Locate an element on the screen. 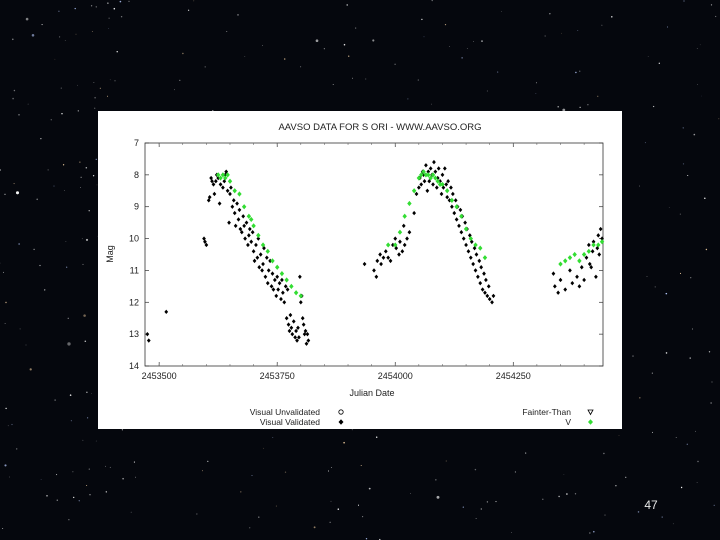  x-tick-label: 2454250 is located at coordinates (513, 376).